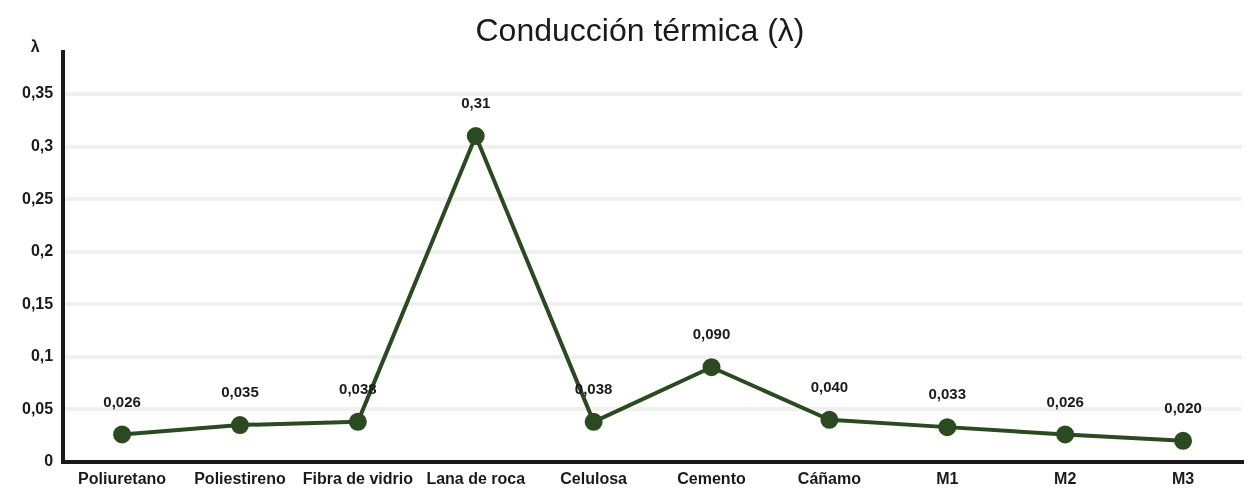 The image size is (1253, 501). What do you see at coordinates (42, 356) in the screenshot?
I see `y-tick-label: 0,1` at bounding box center [42, 356].